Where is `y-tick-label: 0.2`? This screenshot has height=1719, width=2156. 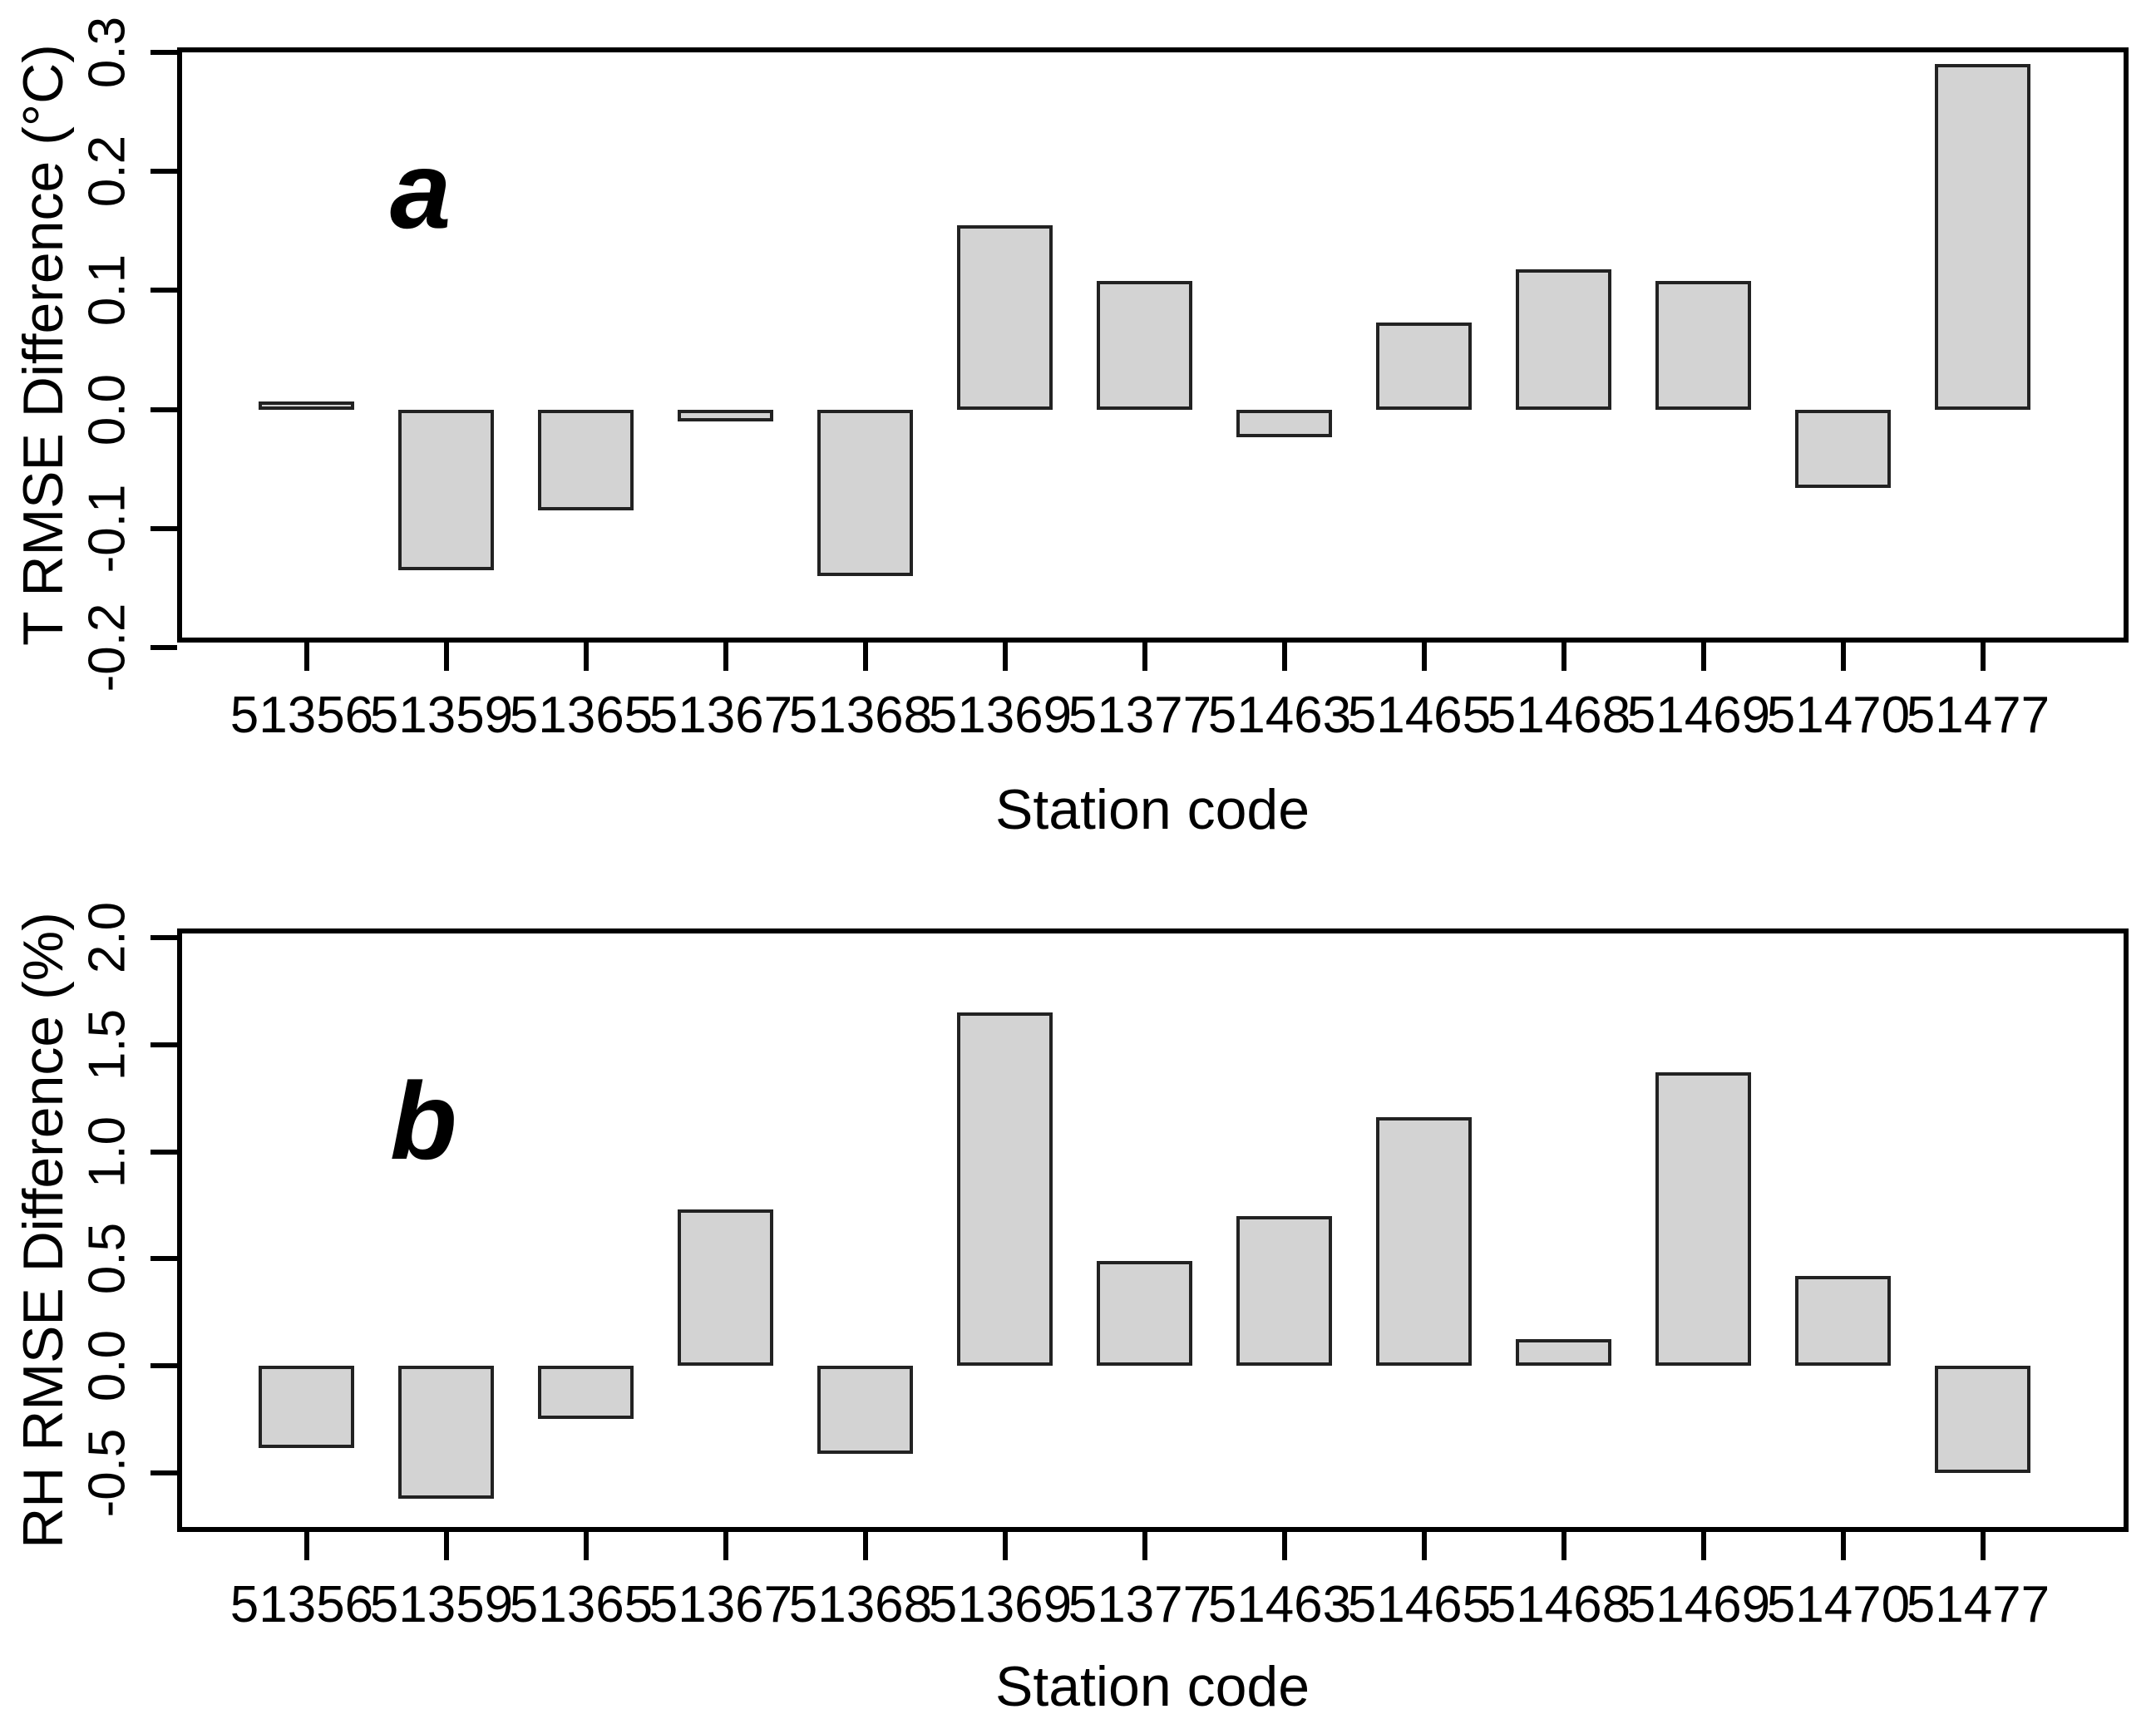 y-tick-label: 0.2 is located at coordinates (107, 172).